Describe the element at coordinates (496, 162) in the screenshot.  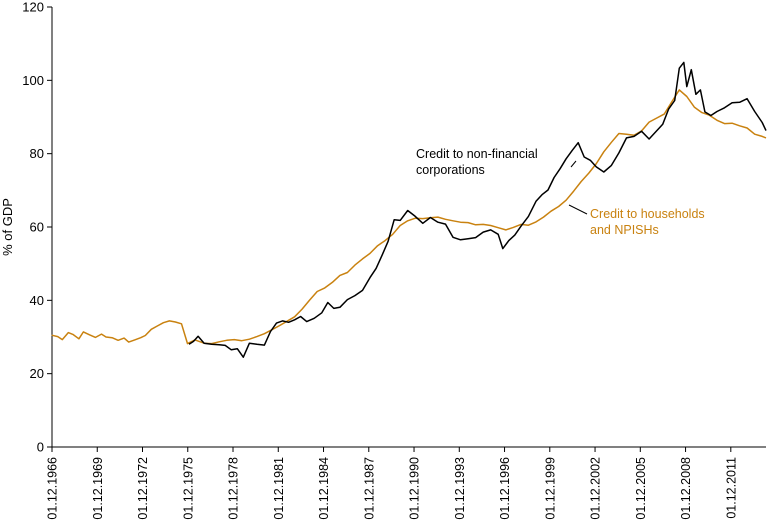
I see `annotation-corporations: Credit to non-financial corporations` at that location.